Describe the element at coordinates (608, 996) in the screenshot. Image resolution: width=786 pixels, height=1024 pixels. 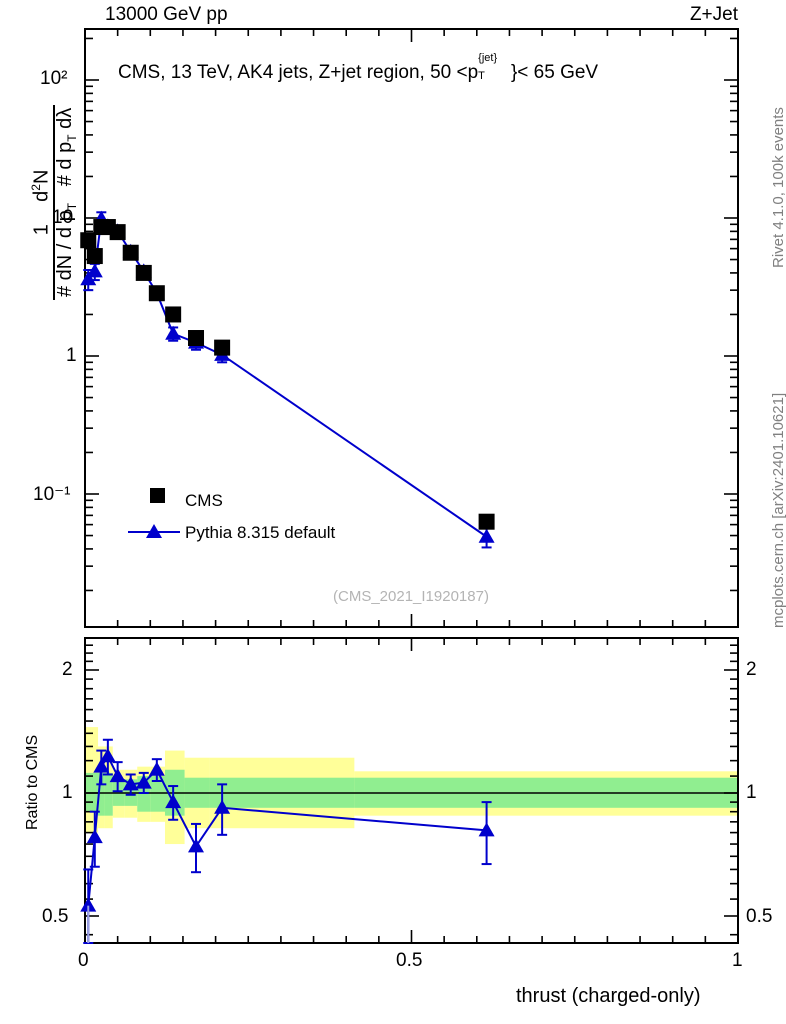
I see `x-axis-label: thrust (charged-only)` at that location.